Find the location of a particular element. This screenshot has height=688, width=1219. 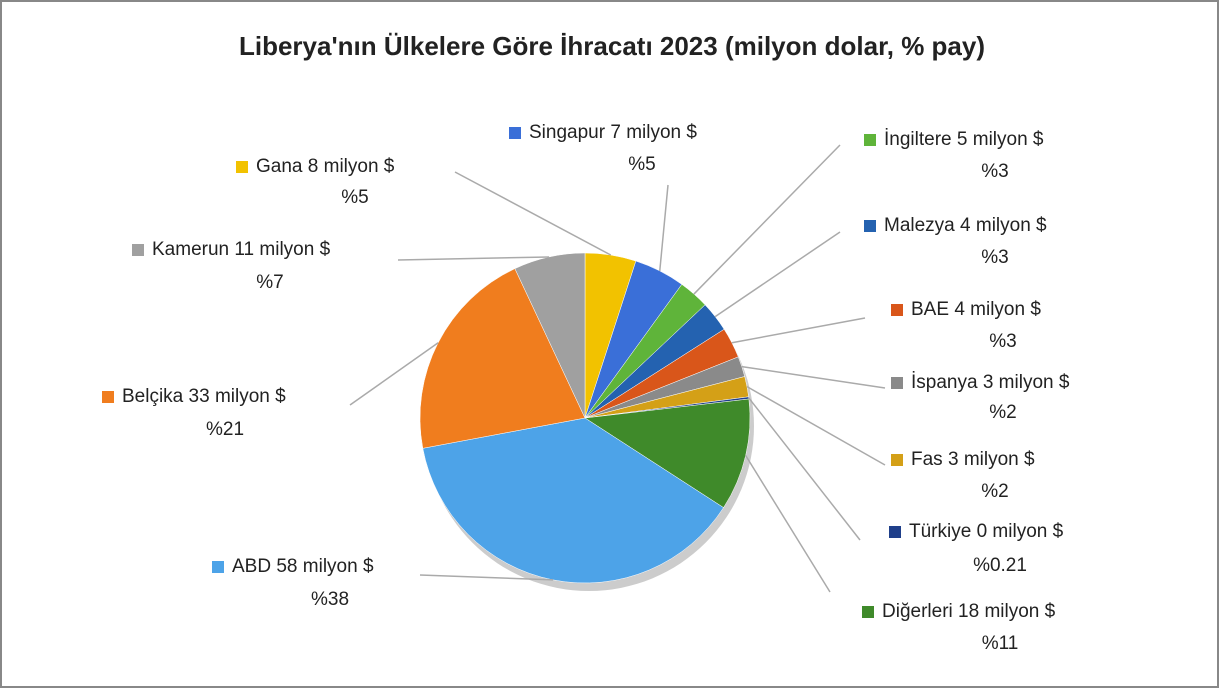

data-label: Malezya 4 milyon $ is located at coordinates (965, 225).